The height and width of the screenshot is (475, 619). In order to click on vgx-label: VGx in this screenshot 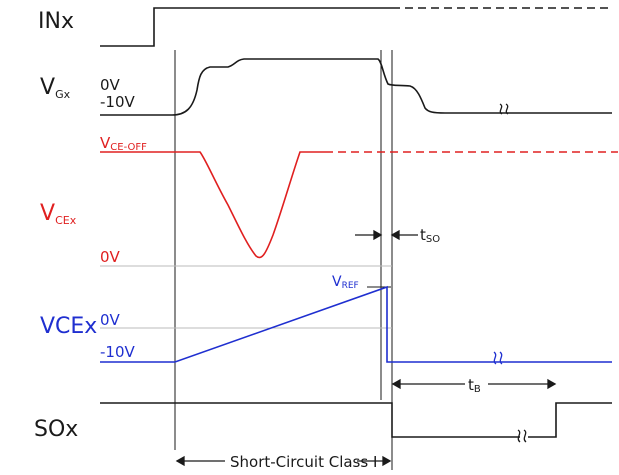, I will do `click(55, 88)`.